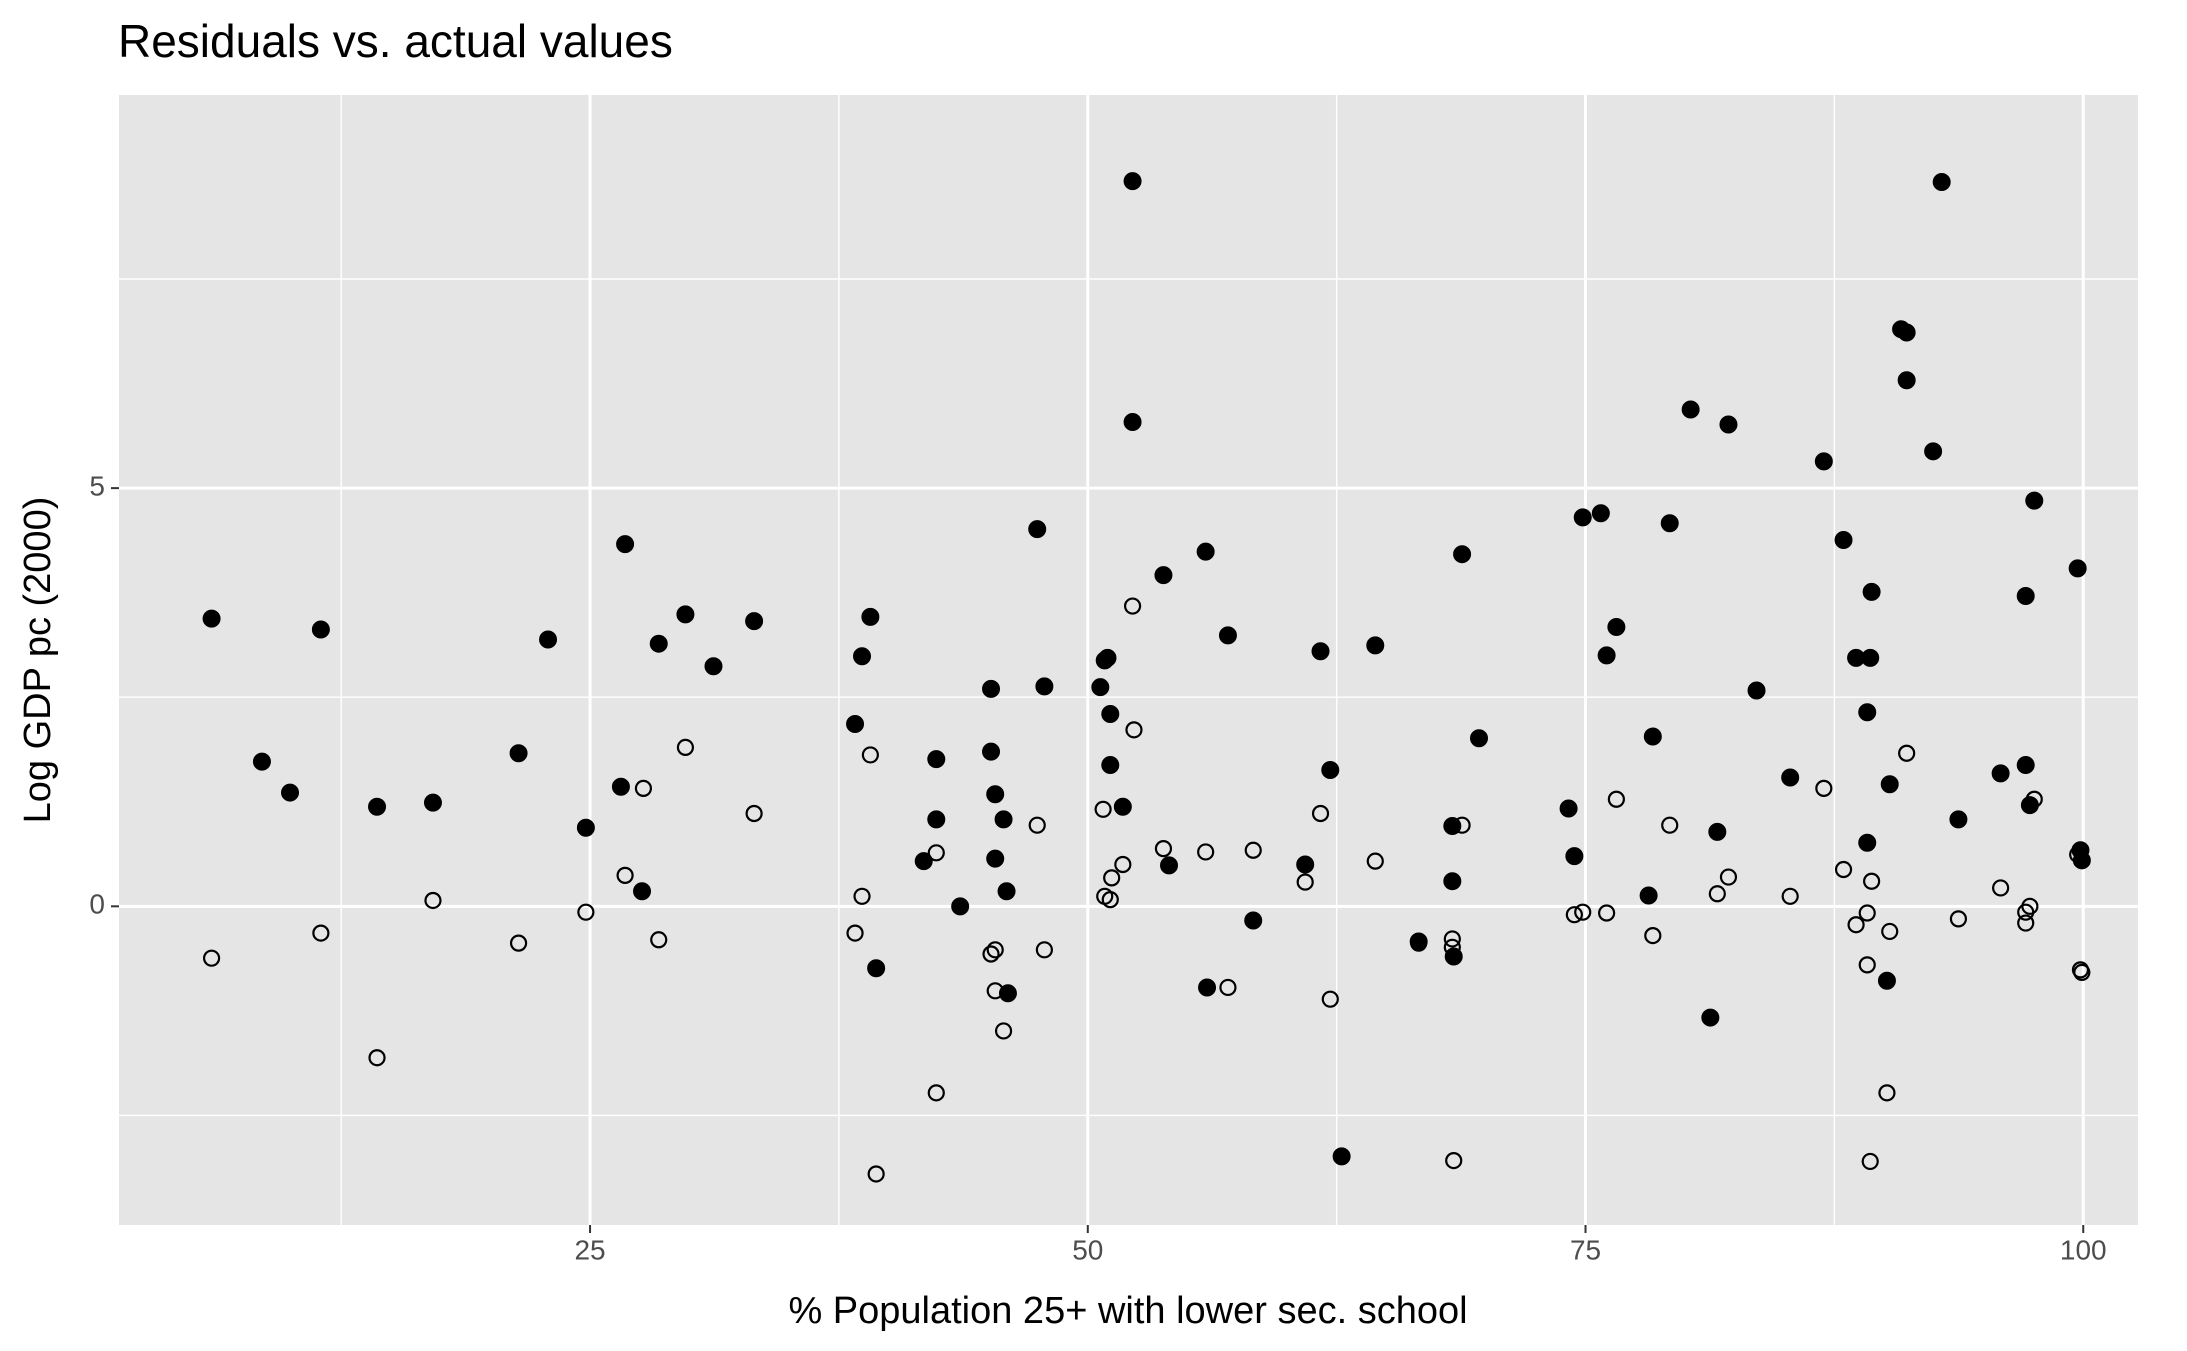  Describe the element at coordinates (589, 1249) in the screenshot. I see `x-tick-label: 25` at that location.